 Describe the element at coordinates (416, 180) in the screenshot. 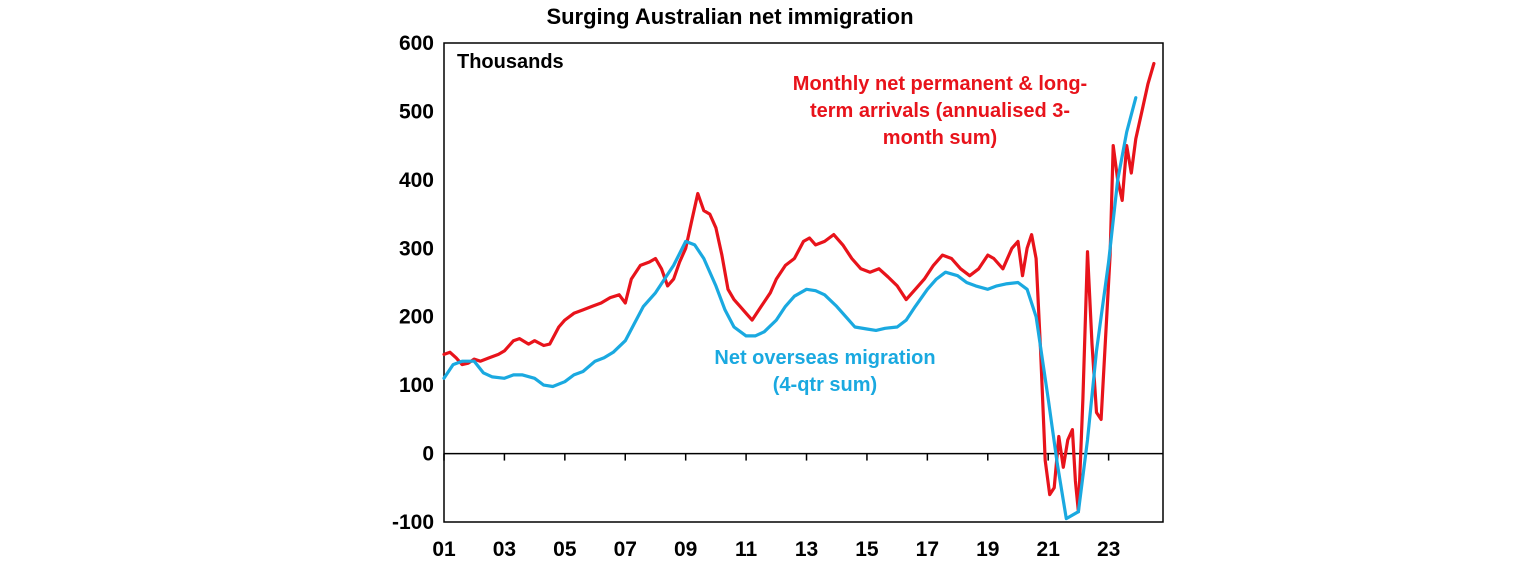

I see `y-tick-label: 400` at that location.